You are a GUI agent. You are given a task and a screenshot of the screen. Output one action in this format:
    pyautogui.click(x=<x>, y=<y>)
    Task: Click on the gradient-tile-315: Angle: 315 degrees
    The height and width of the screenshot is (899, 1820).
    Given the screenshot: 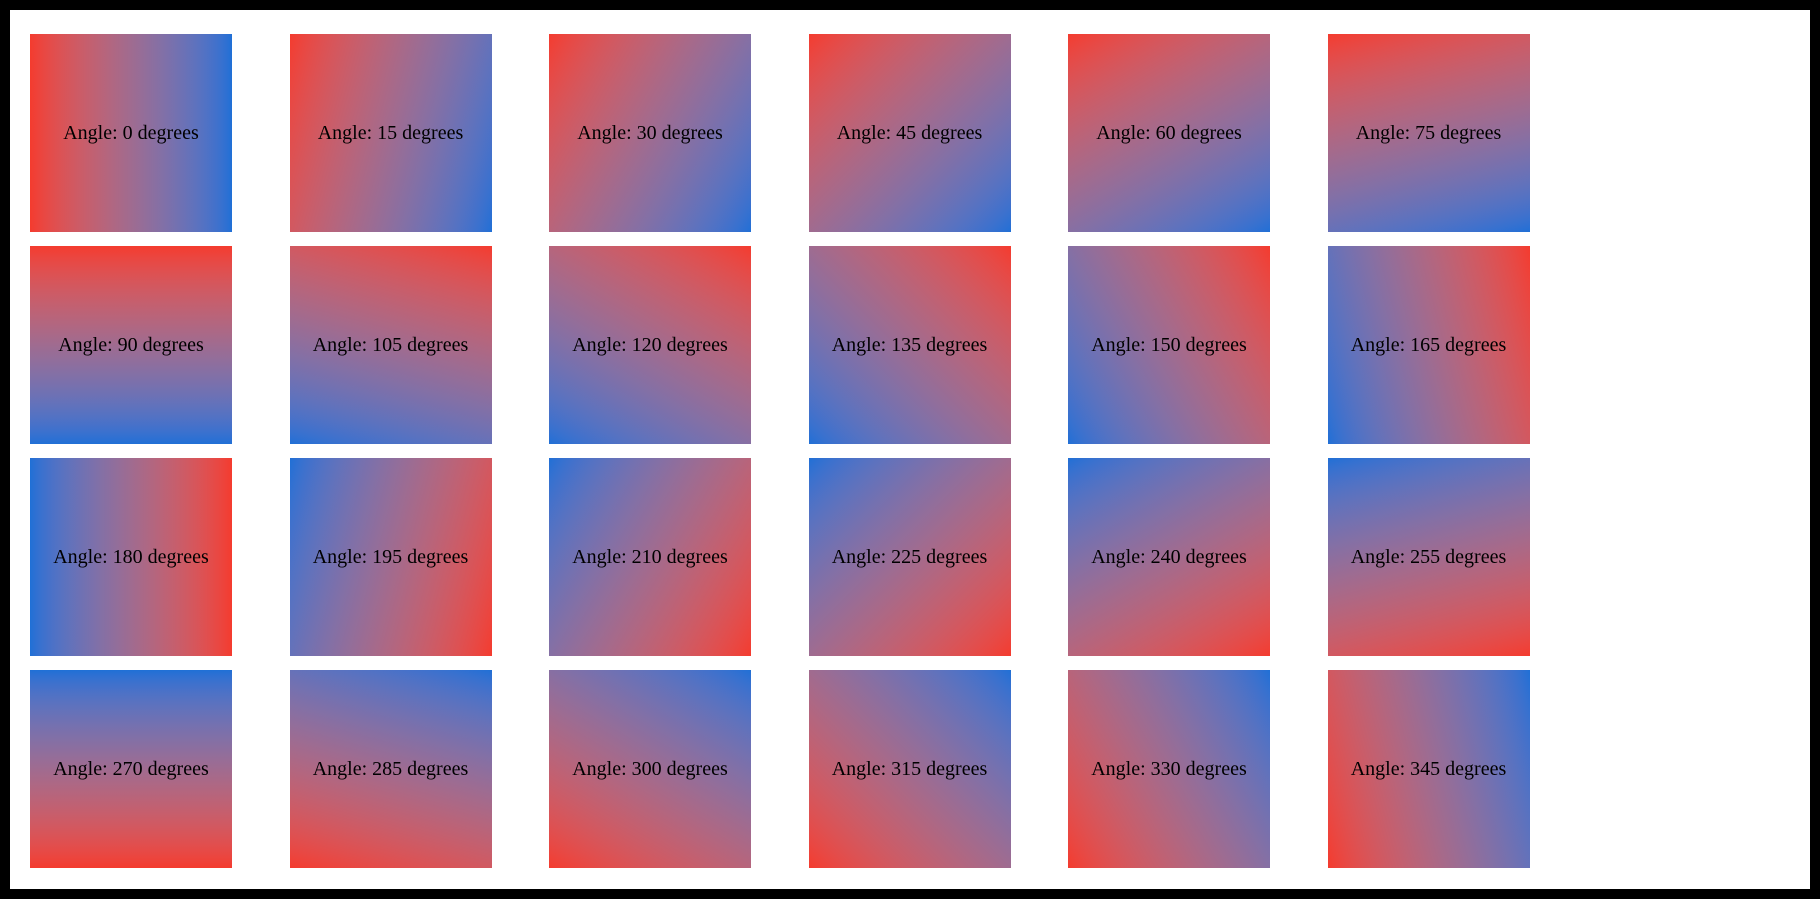 What is the action you would take?
    pyautogui.click(x=909, y=769)
    